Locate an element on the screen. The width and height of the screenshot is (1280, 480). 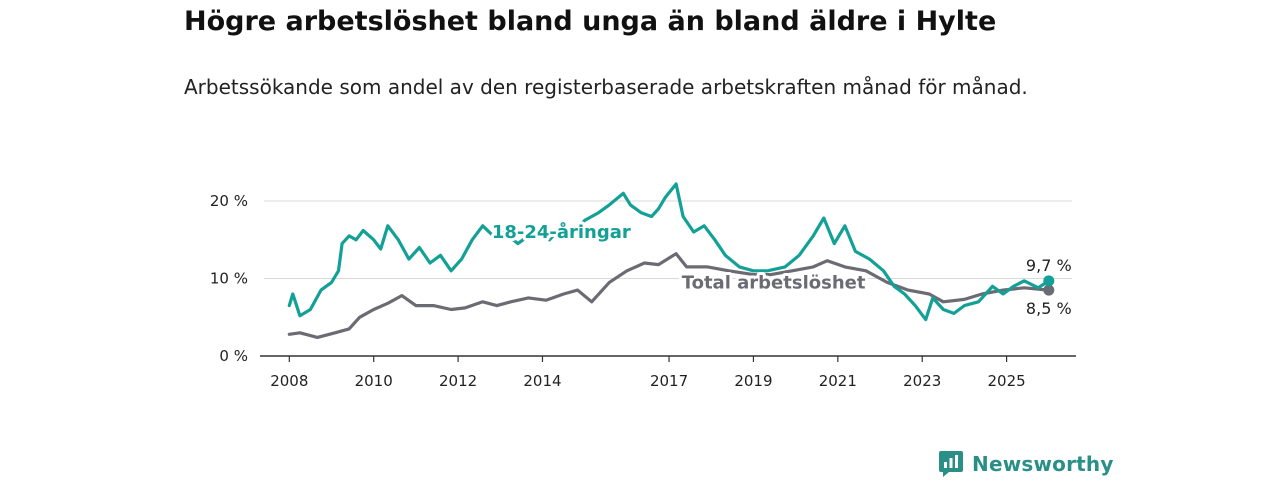
x-tick-label: 2021 is located at coordinates (838, 381).